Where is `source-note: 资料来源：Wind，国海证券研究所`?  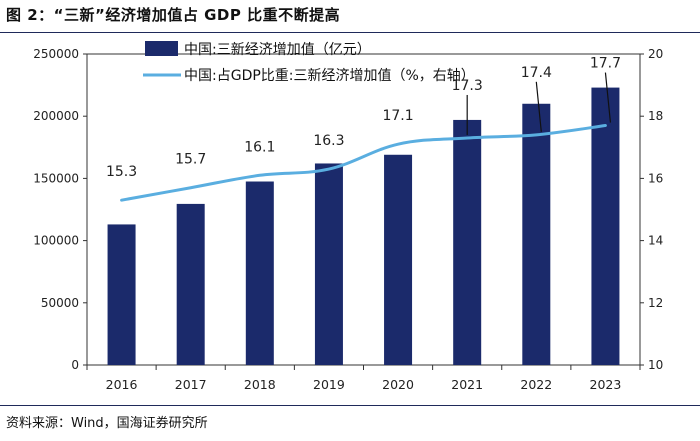 source-note: 资料来源：Wind，国海证券研究所 is located at coordinates (107, 423).